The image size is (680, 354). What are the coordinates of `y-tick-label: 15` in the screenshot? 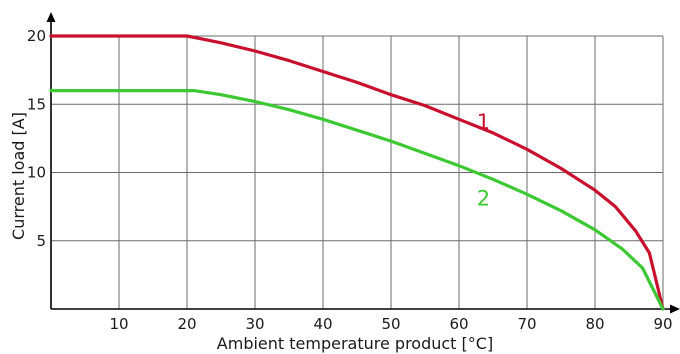 It's located at (36, 104).